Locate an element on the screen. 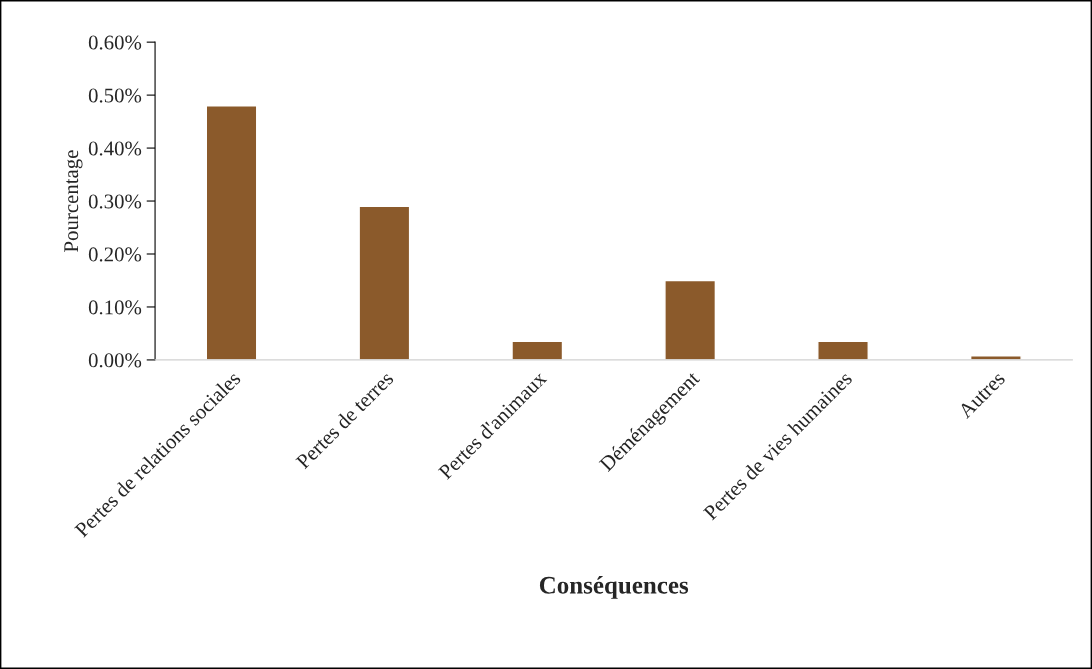 This screenshot has width=1092, height=669. y-tick-label: 0.40% is located at coordinates (115, 148).